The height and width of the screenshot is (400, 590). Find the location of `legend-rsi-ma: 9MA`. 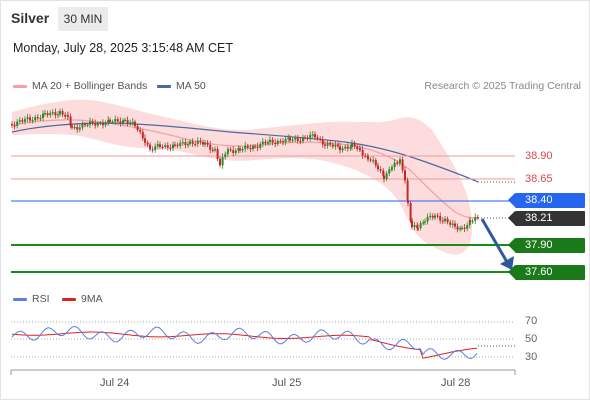

legend-rsi-ma: 9MA is located at coordinates (82, 299).